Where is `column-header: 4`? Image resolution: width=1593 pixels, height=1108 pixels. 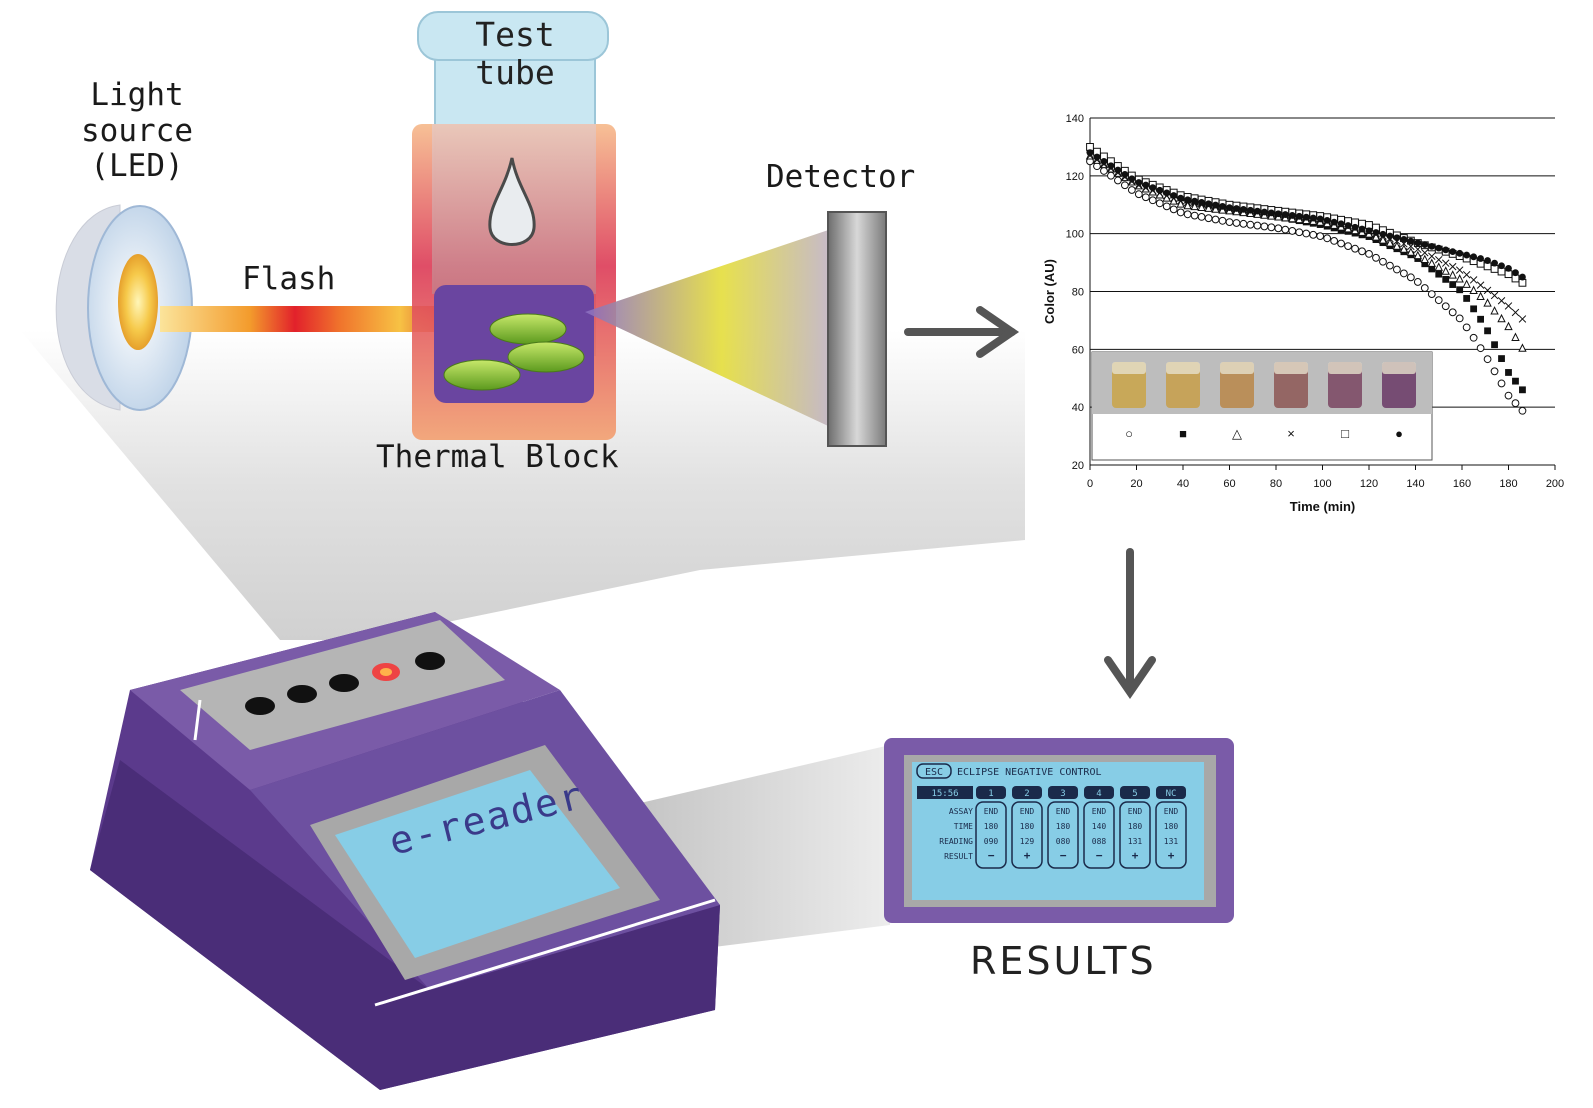
column-header: 4 is located at coordinates (1098, 794).